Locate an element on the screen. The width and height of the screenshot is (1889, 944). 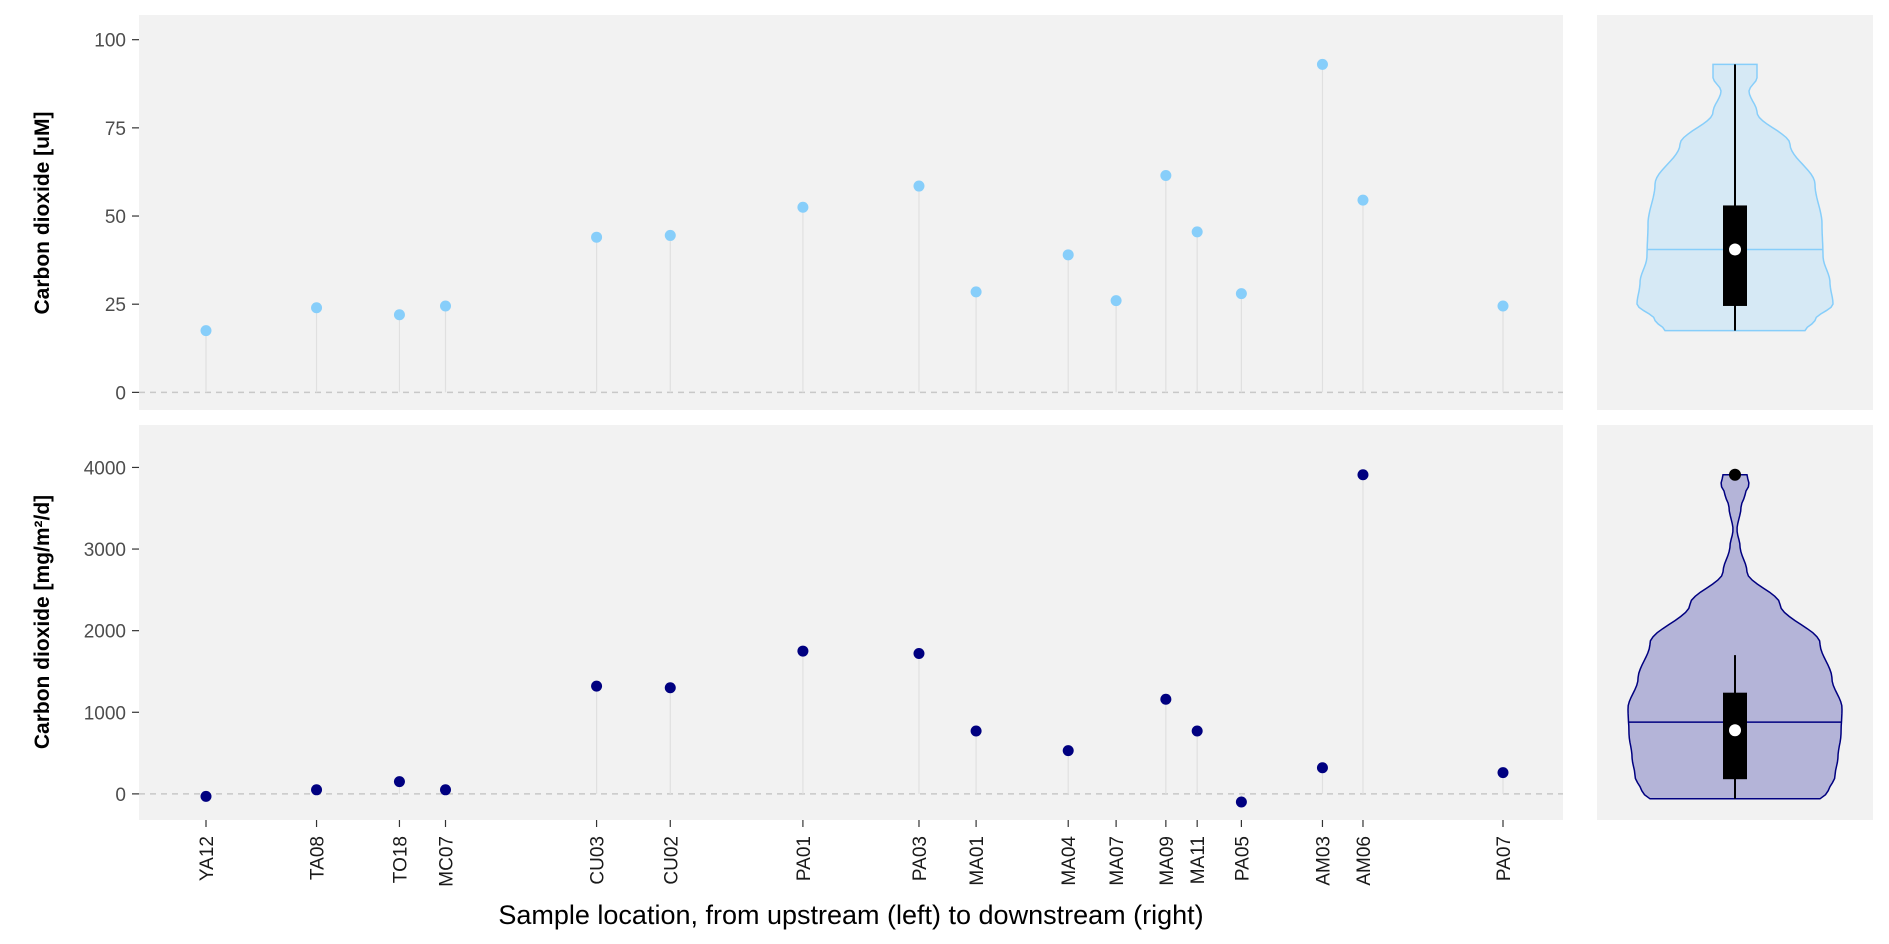
x-tick-label: MA11 is located at coordinates (1198, 860).